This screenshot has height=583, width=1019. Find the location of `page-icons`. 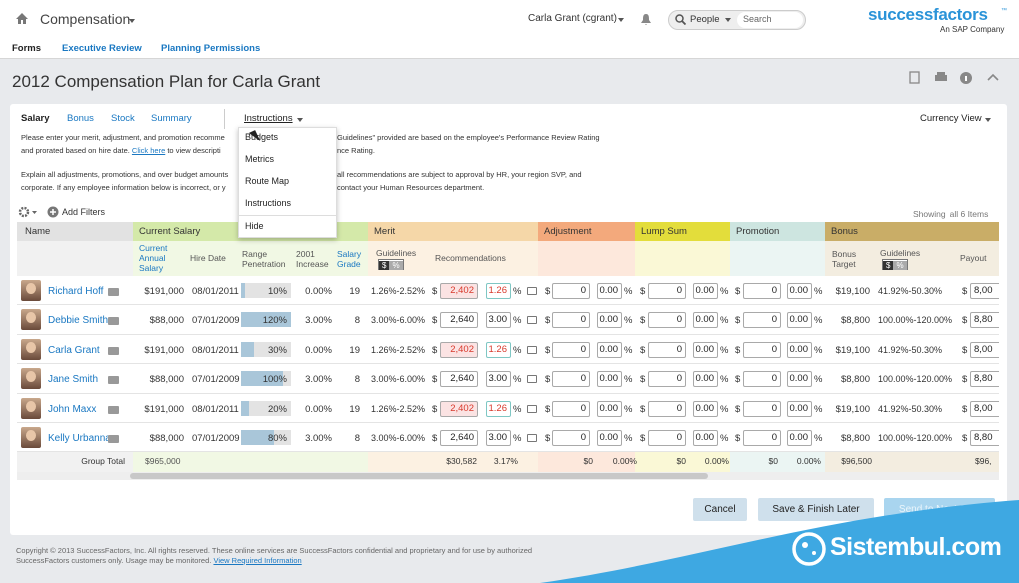

page-icons is located at coordinates (953, 78).